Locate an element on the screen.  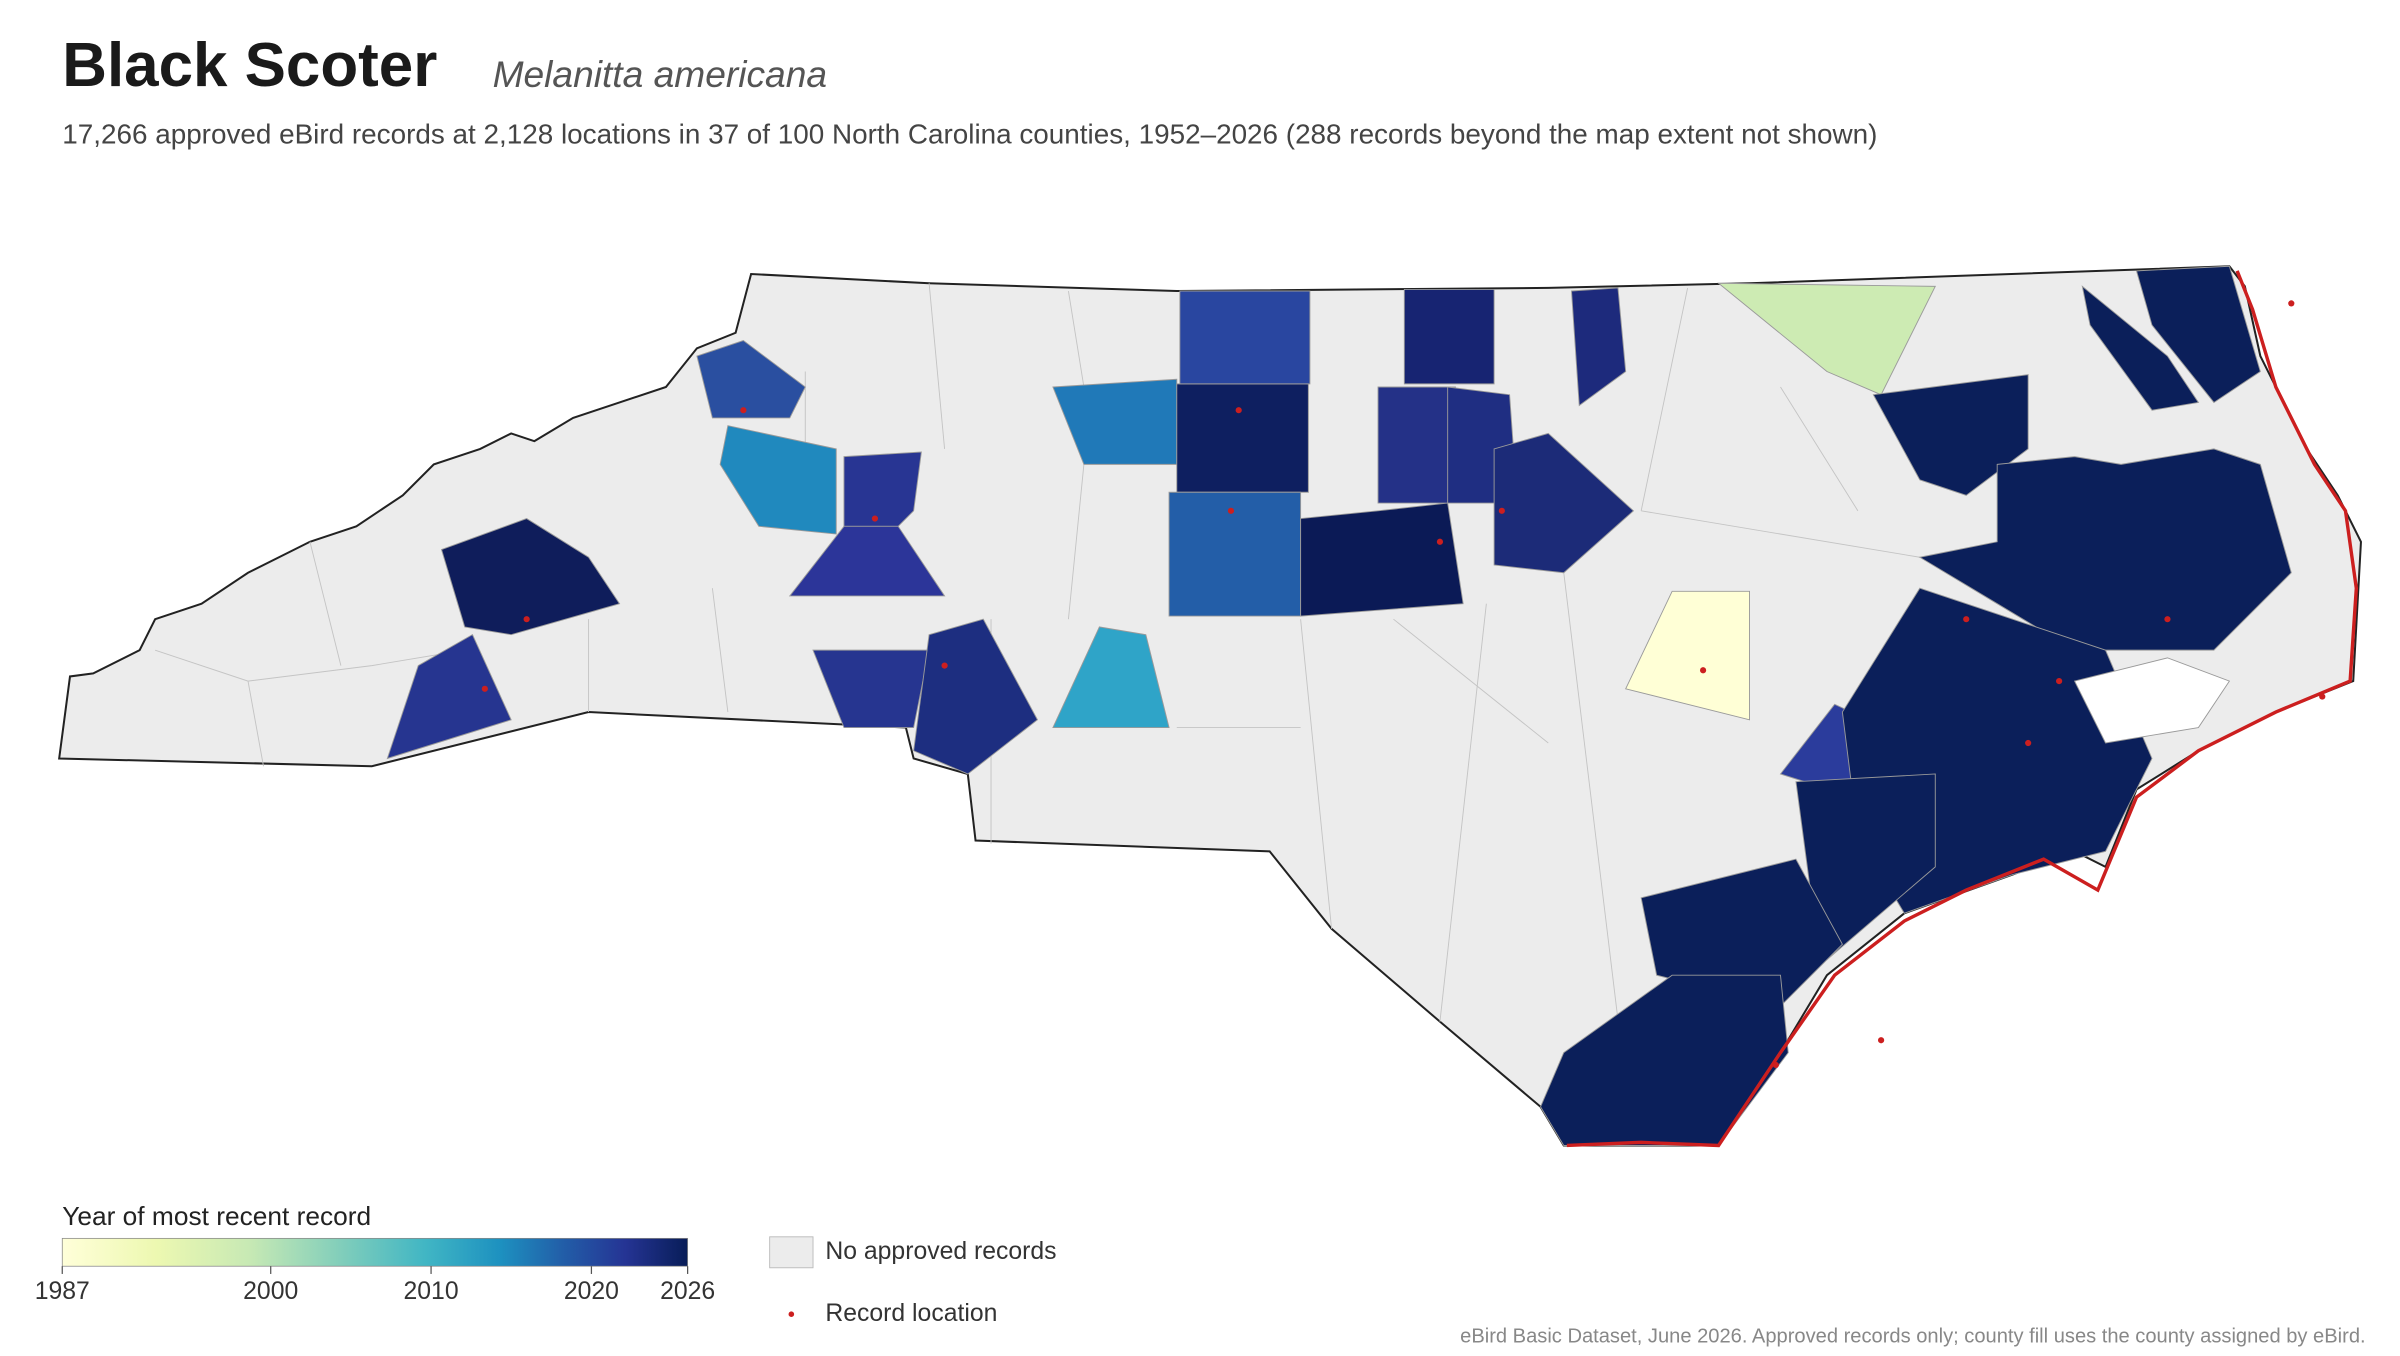
record-swatch is located at coordinates (791, 1314).